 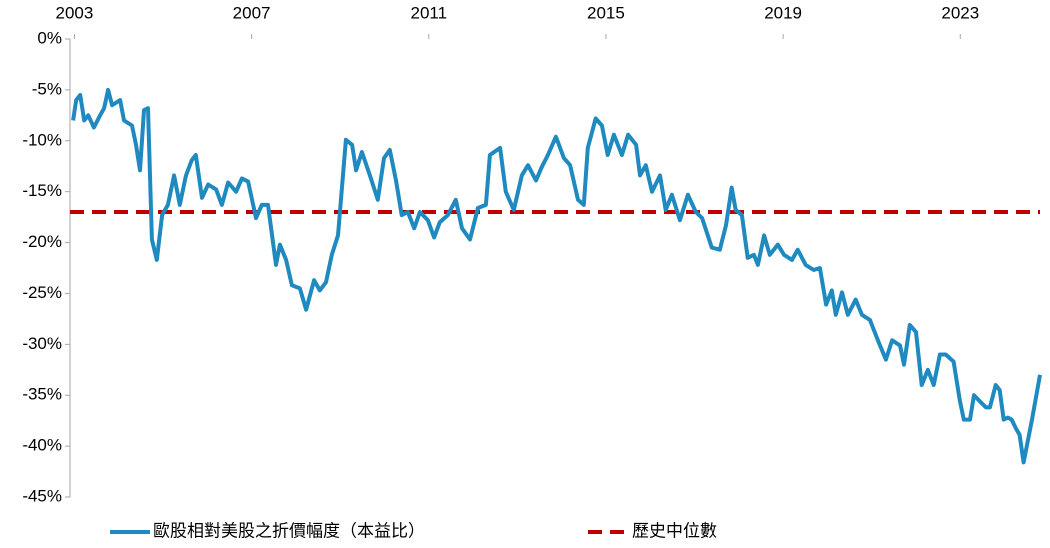 What do you see at coordinates (42, 139) in the screenshot?
I see `y-tick-label: -10%` at bounding box center [42, 139].